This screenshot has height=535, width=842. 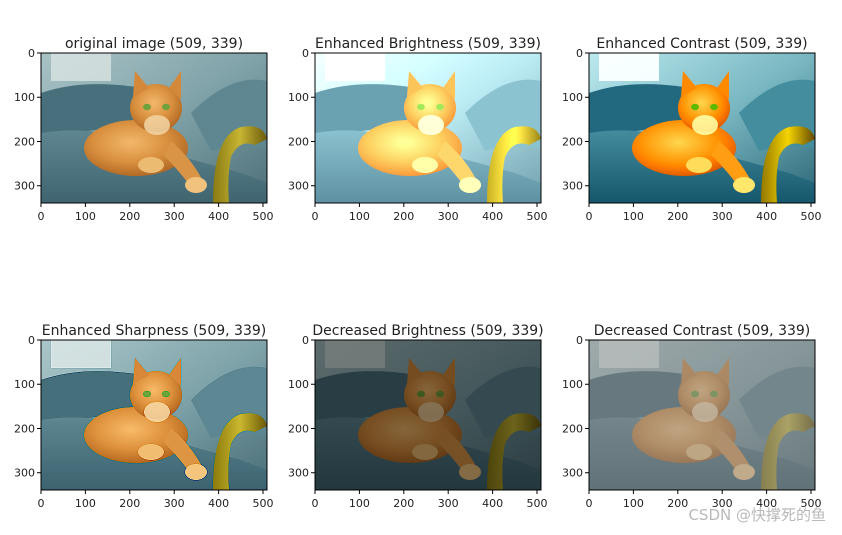 What do you see at coordinates (702, 331) in the screenshot?
I see `panel-title: Decreased Contrast (509, 339)` at bounding box center [702, 331].